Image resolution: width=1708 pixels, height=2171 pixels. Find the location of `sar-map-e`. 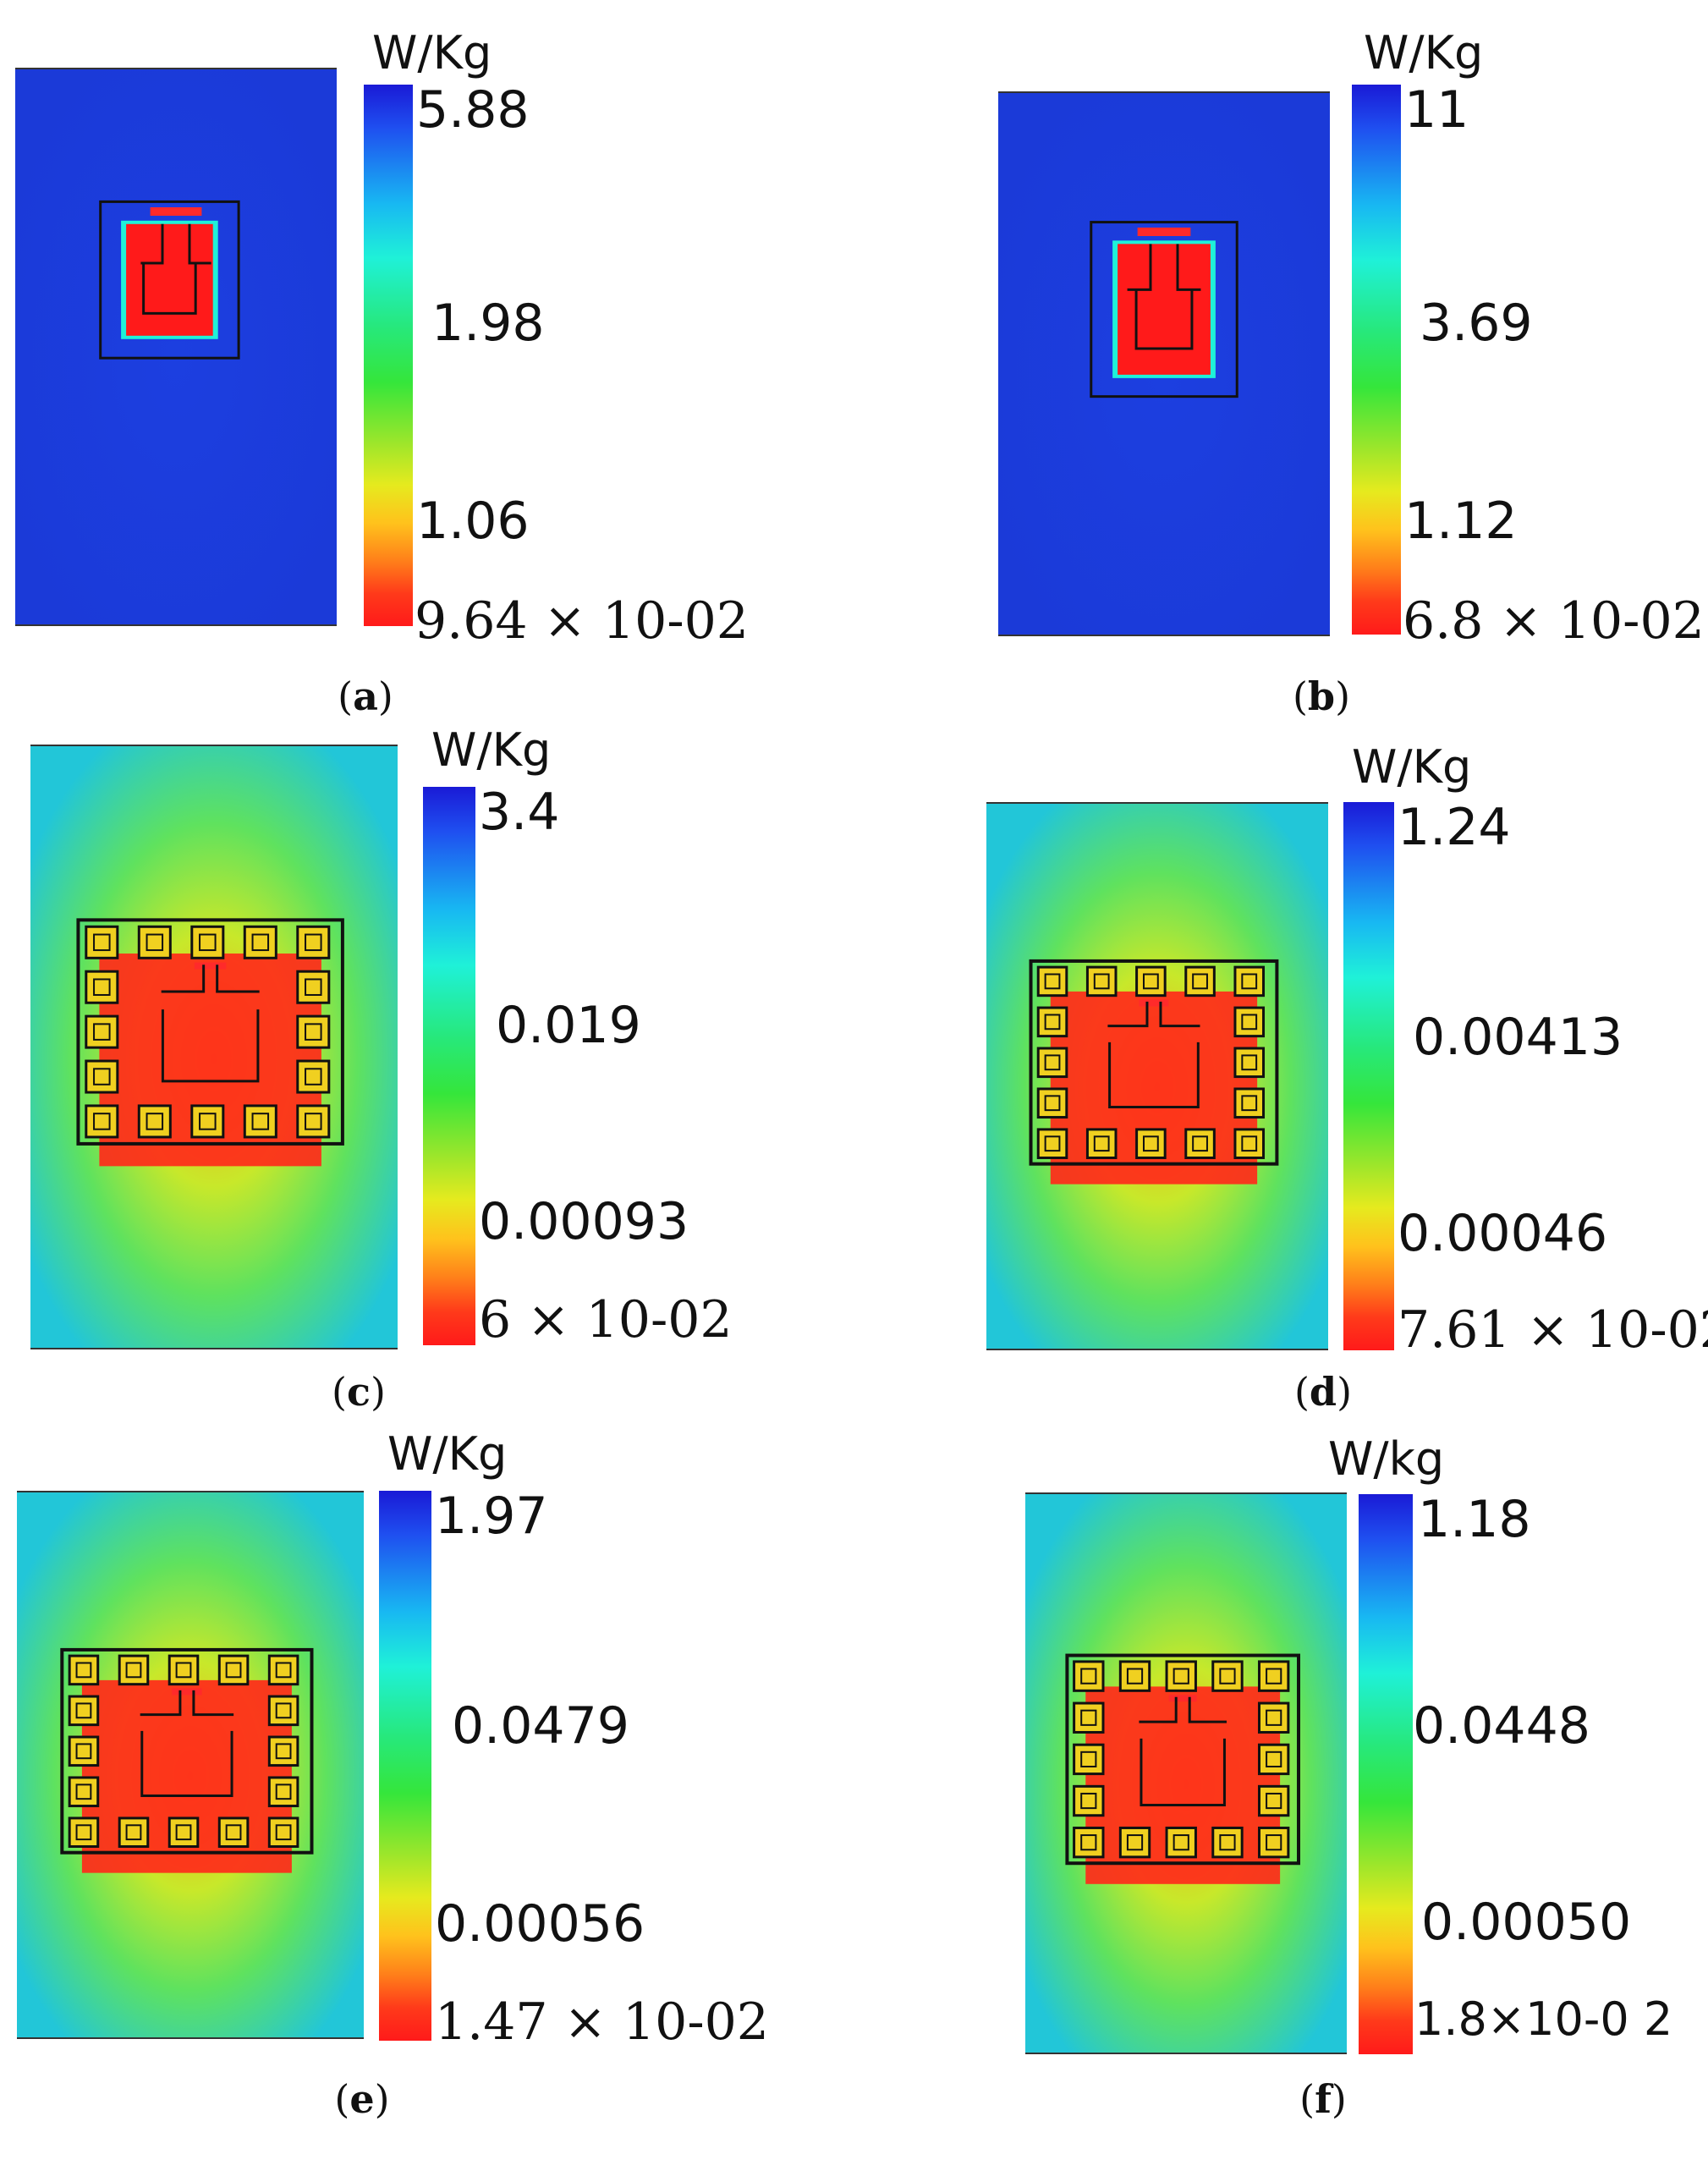

sar-map-e is located at coordinates (190, 1765).